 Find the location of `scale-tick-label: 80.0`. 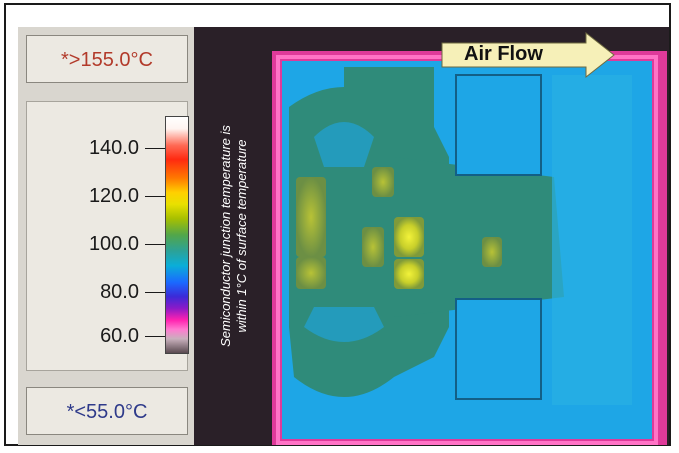

scale-tick-label: 80.0 is located at coordinates (119, 292).